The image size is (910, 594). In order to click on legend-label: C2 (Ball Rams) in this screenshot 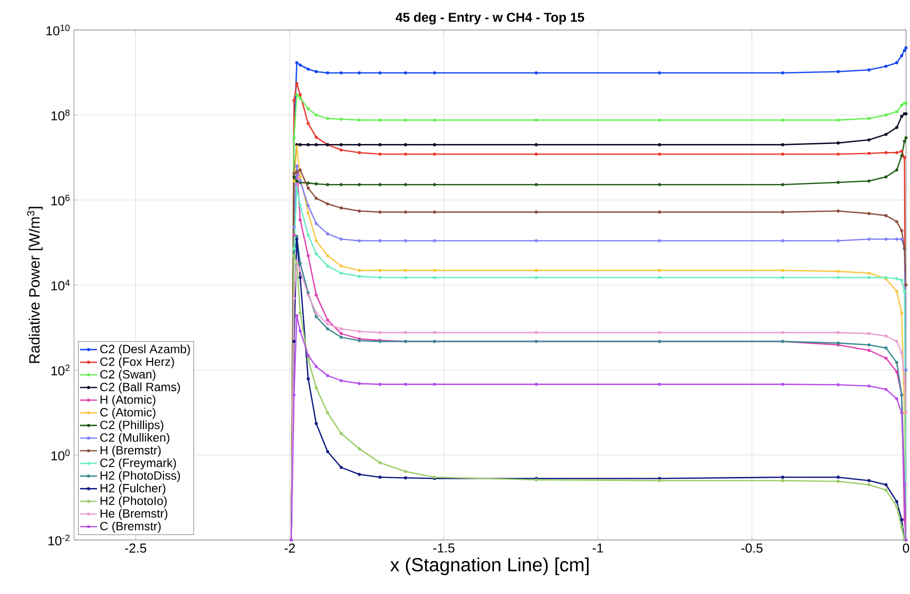, I will do `click(140, 388)`.